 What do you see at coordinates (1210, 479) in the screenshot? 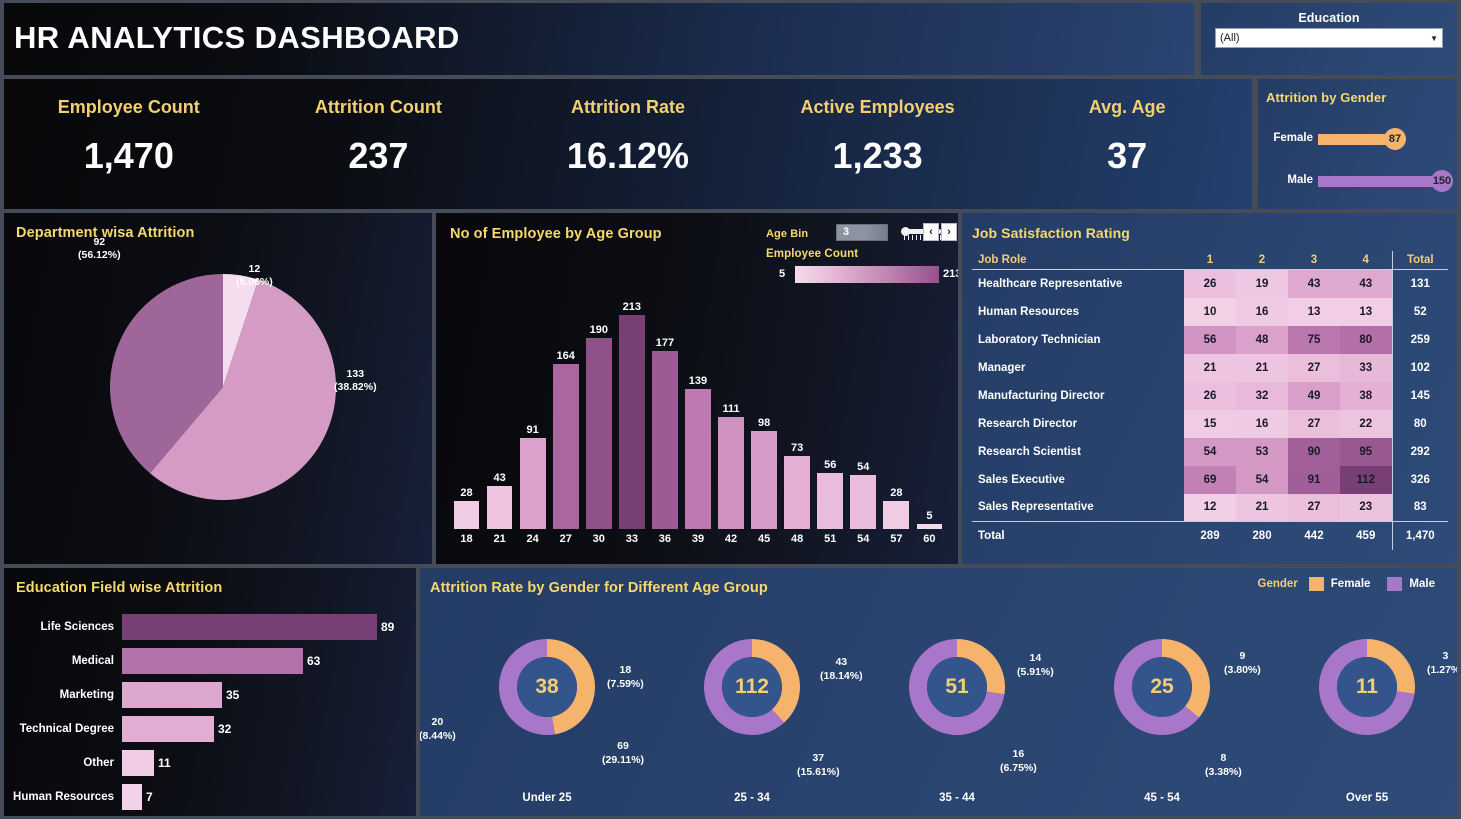
I see `table-row: Sales Executive 69 54 91 112 326` at bounding box center [1210, 479].